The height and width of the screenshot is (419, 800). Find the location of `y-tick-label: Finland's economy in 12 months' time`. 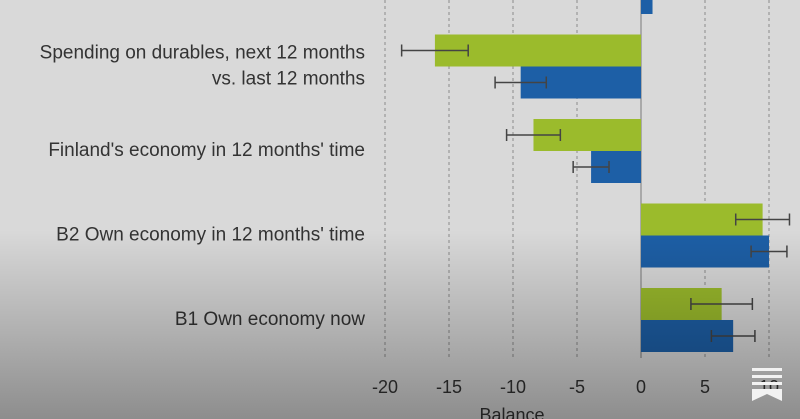

y-tick-label: Finland's economy in 12 months' time is located at coordinates (206, 150).